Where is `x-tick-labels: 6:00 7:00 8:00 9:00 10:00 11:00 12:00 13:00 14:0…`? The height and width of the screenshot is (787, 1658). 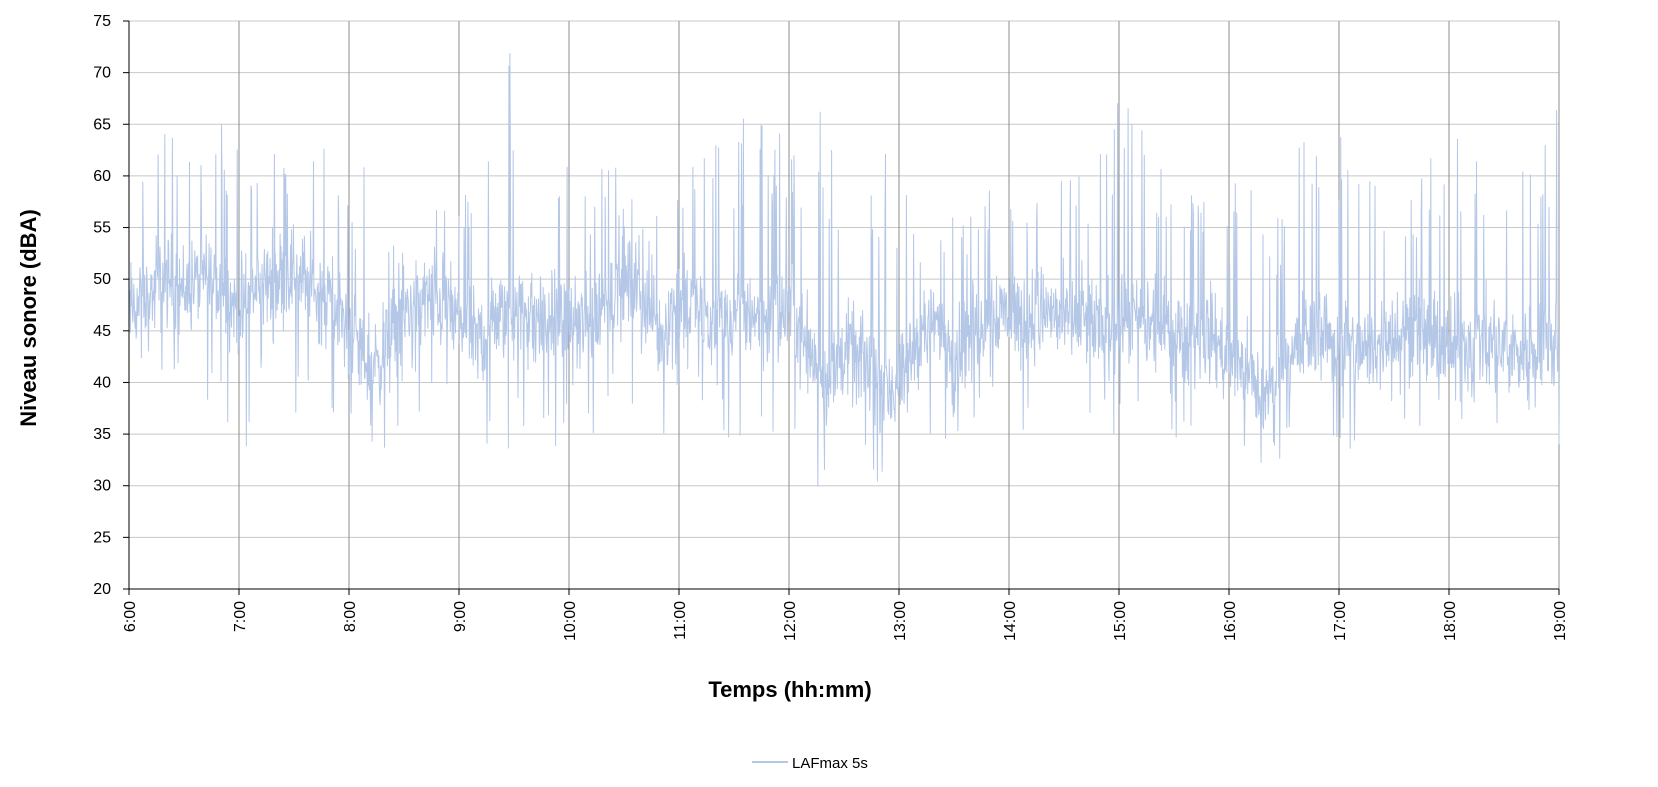
x-tick-labels: 6:00 7:00 8:00 9:00 10:00 11:00 12:00 13:00 14:0… is located at coordinates (845, 615).